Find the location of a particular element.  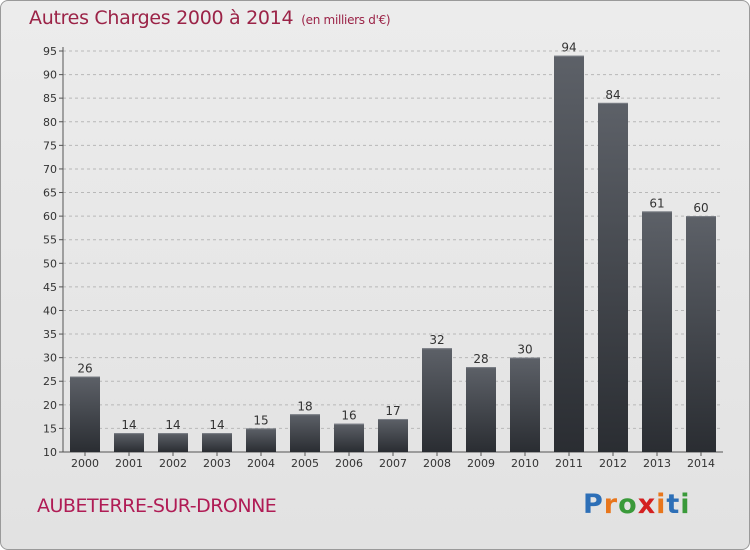

logo-letter: x is located at coordinates (647, 504).